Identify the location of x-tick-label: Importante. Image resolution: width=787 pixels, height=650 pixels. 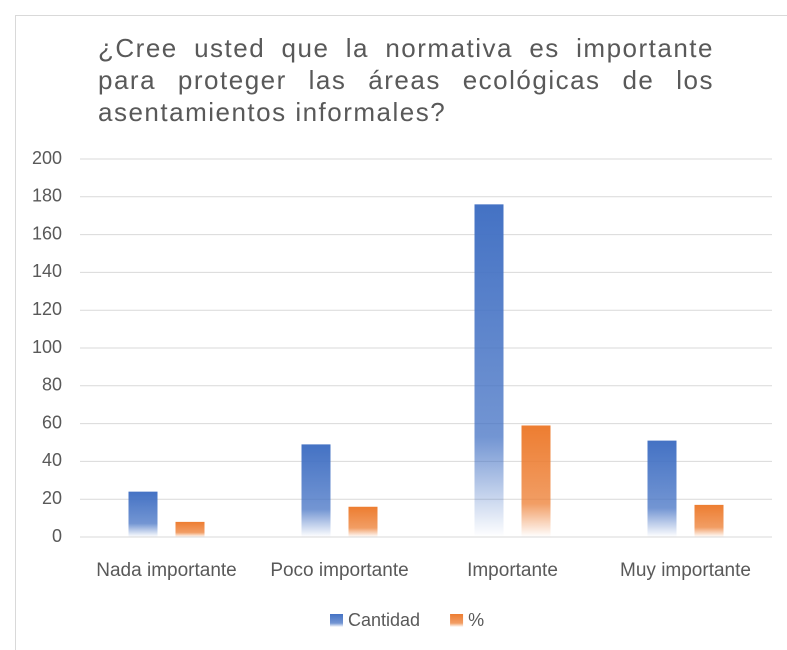
(512, 570).